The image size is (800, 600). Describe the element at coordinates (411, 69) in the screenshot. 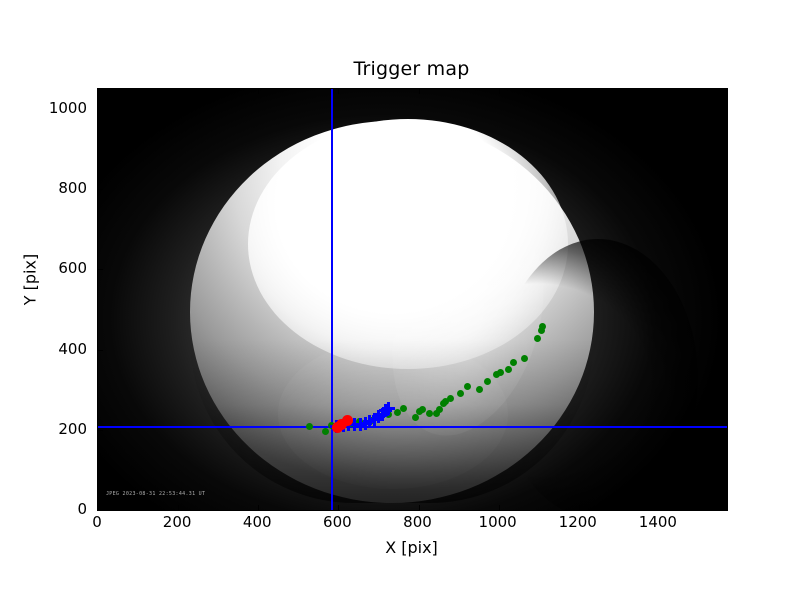

I see `page-title: Trigger map` at that location.